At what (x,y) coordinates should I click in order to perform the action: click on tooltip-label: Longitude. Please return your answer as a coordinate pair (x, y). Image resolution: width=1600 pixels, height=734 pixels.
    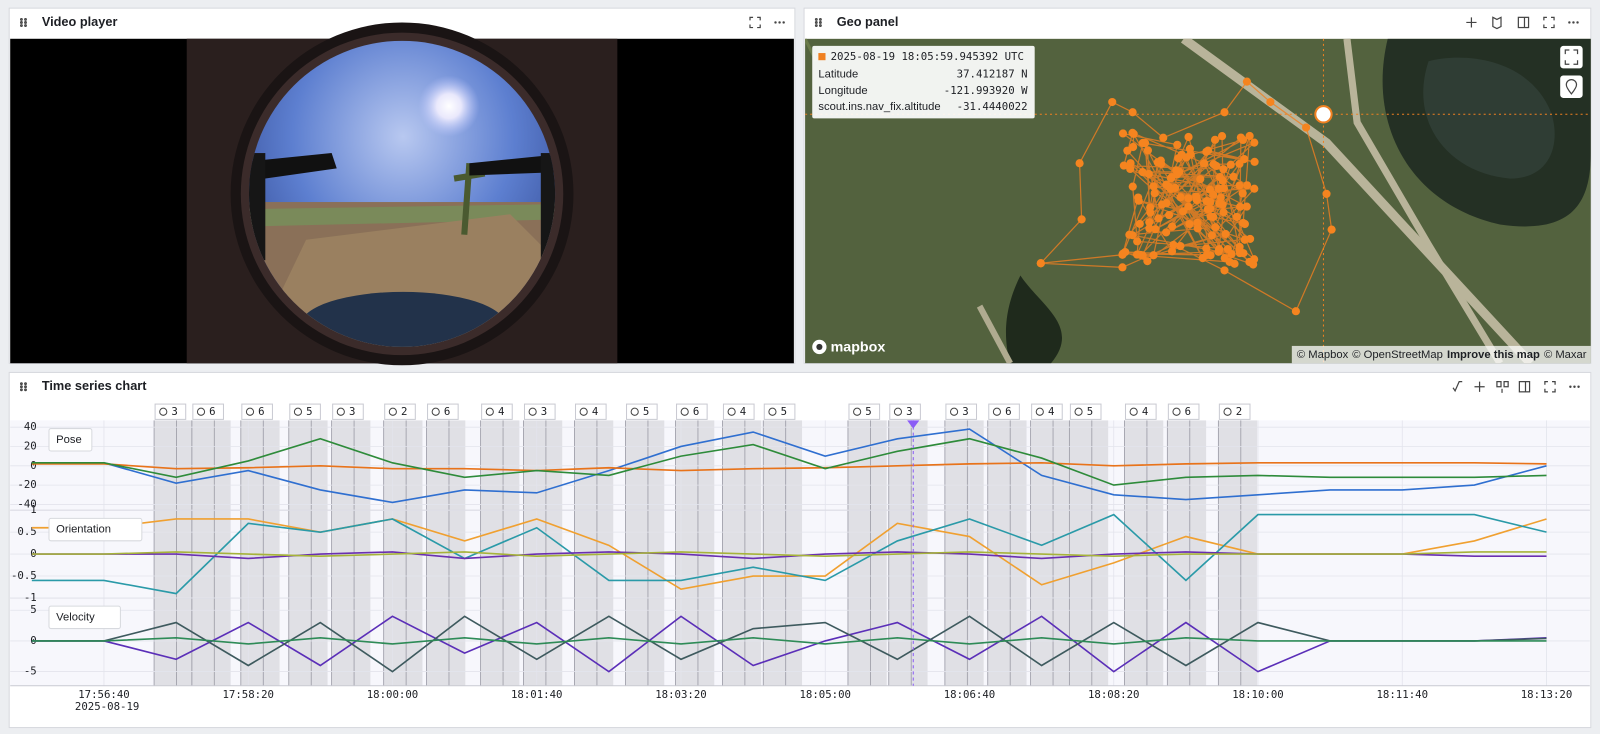
    Looking at the image, I should click on (842, 91).